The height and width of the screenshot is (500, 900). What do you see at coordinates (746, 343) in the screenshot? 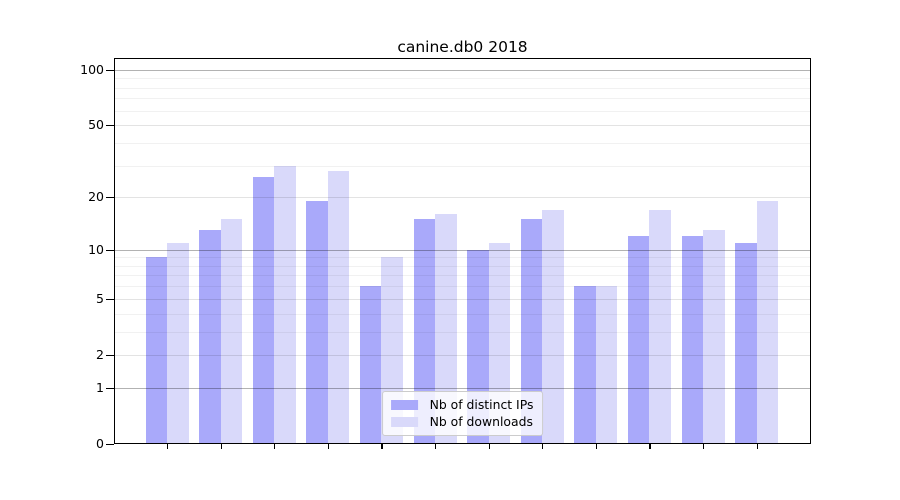
I see `bar-dec-distinct-ips` at bounding box center [746, 343].